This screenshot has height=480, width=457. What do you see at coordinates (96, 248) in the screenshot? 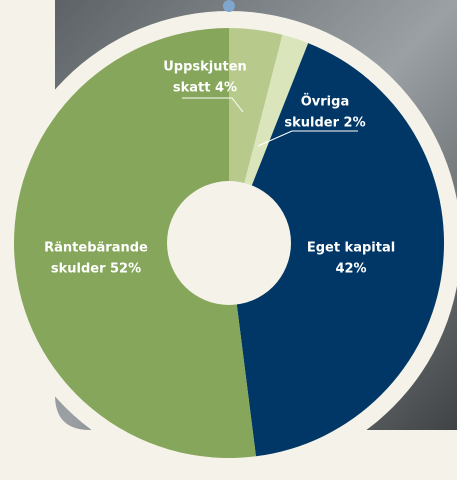
I see `slice-label: Räntebärande` at bounding box center [96, 248].